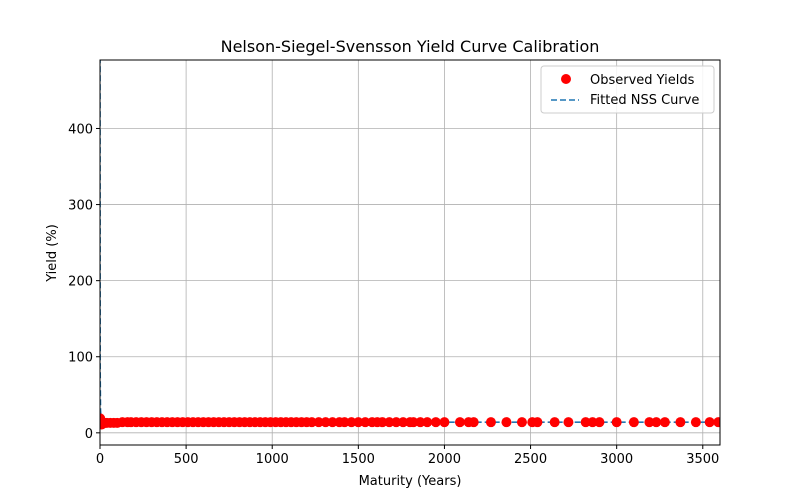 The width and height of the screenshot is (800, 504). I want to click on legend-label-observed: Observed Yields, so click(642, 80).